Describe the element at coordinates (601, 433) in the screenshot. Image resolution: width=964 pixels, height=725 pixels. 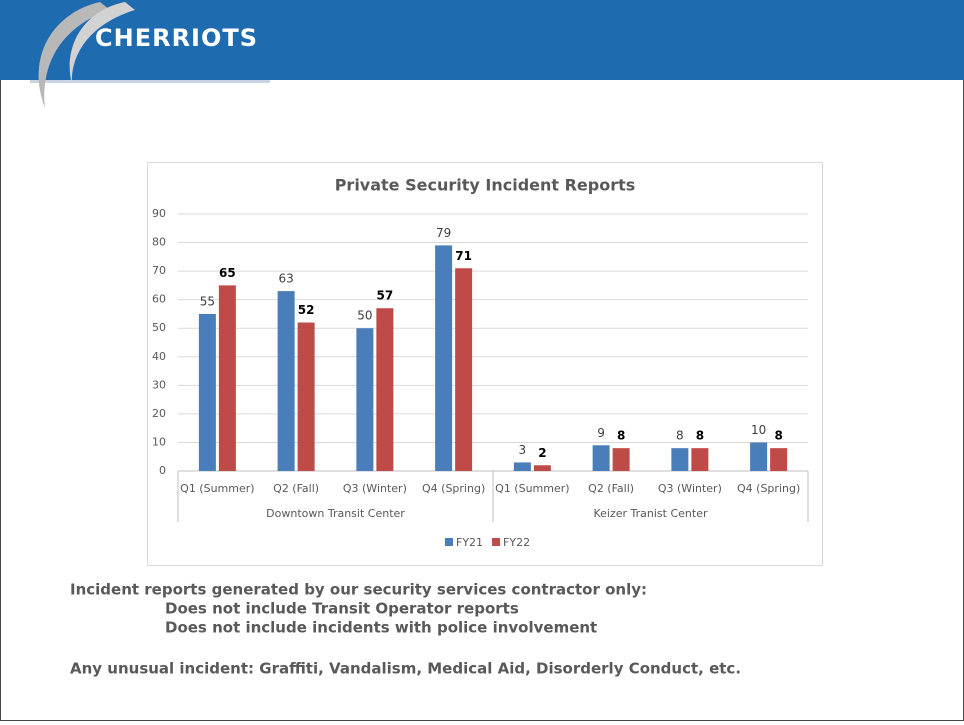
I see `value-label: 9` at that location.